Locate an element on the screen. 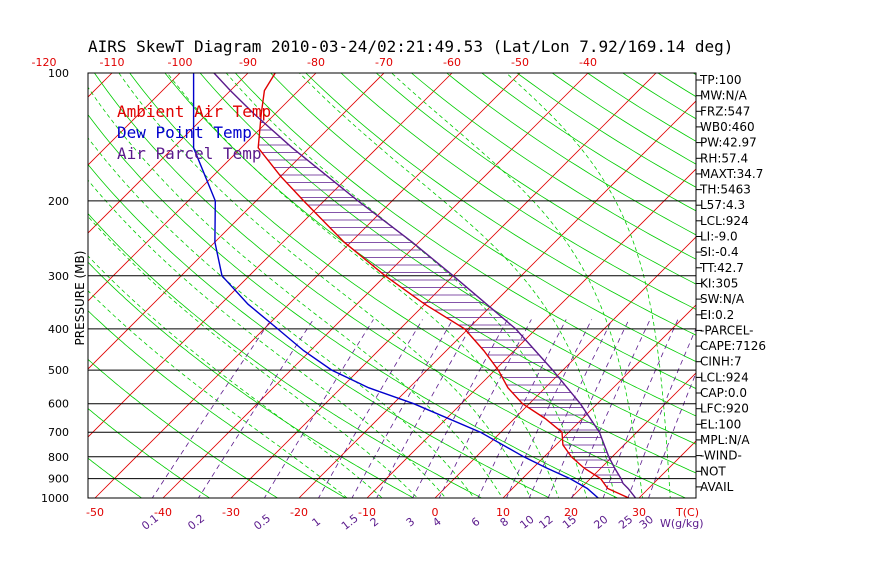  stat-item: CAP:0.0 is located at coordinates (723, 393).